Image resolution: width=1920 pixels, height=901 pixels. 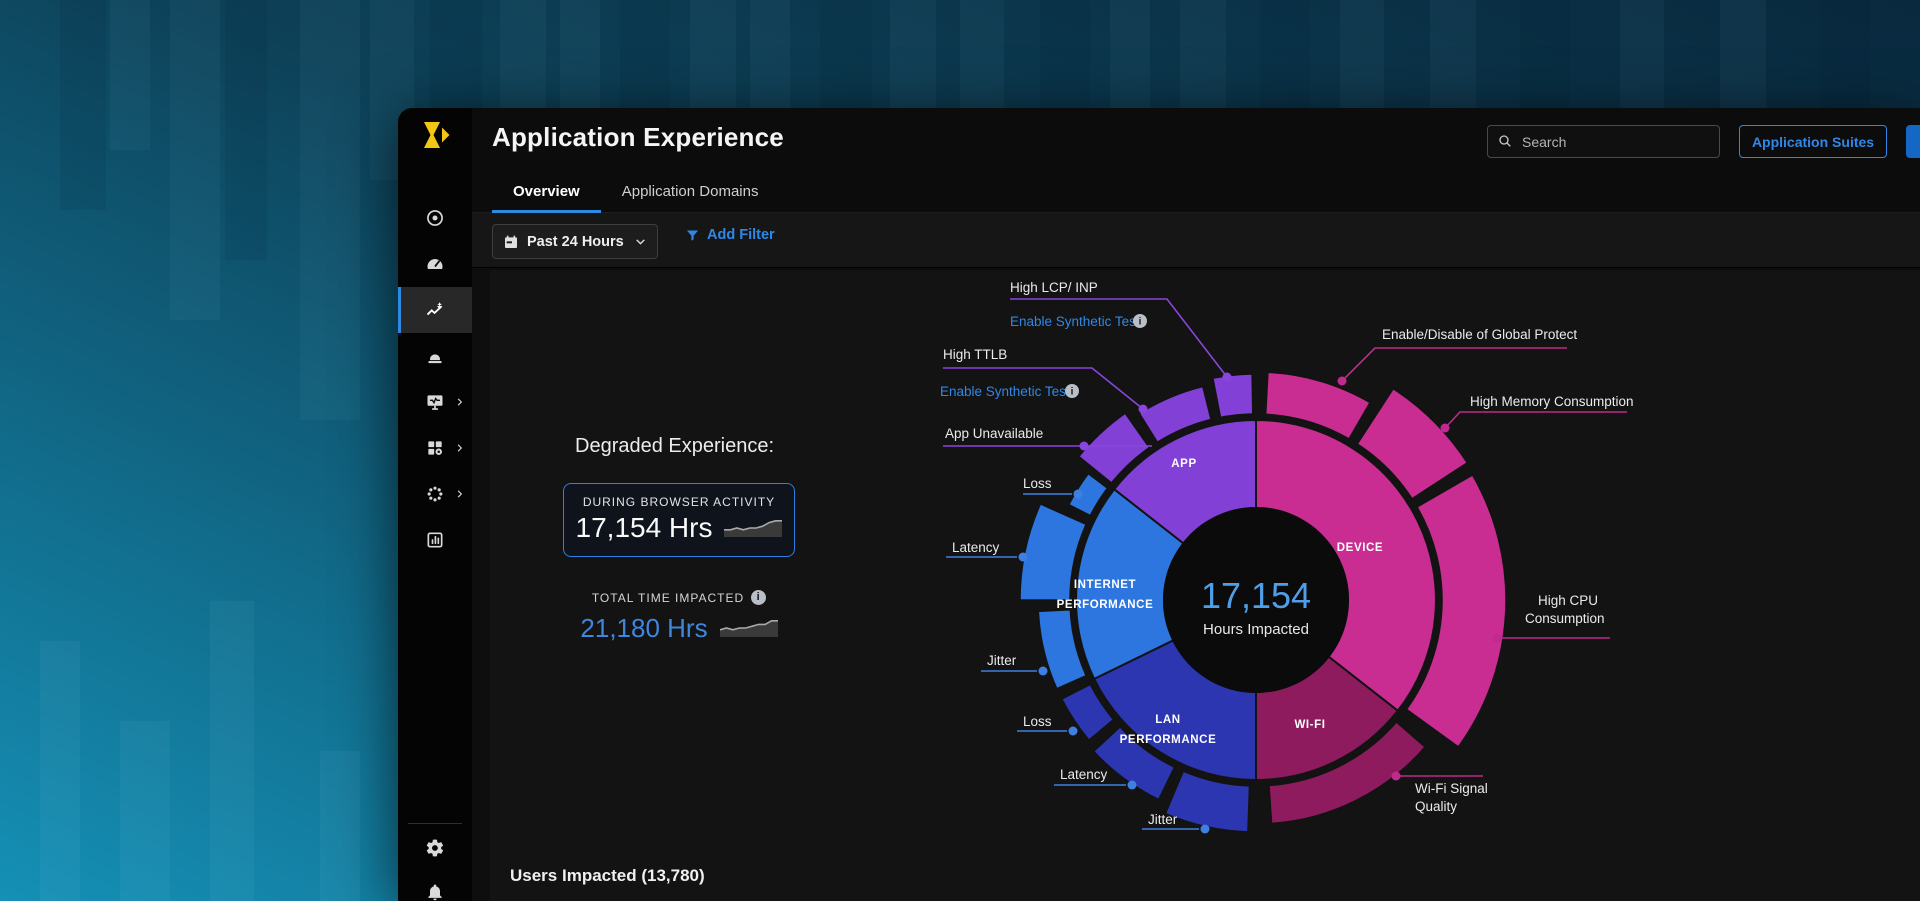 I want to click on segment-label-lan: LAN, so click(x=1167, y=720).